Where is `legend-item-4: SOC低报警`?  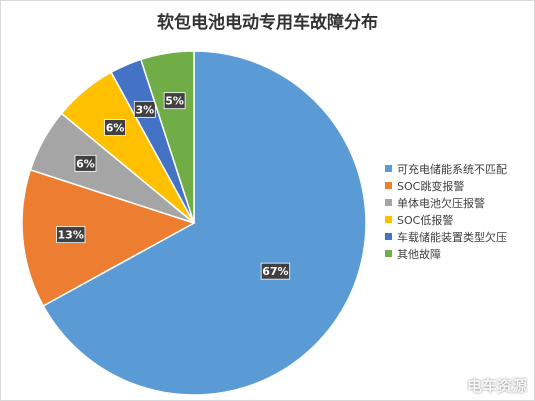
legend-item-4: SOC低报警 is located at coordinates (446, 219).